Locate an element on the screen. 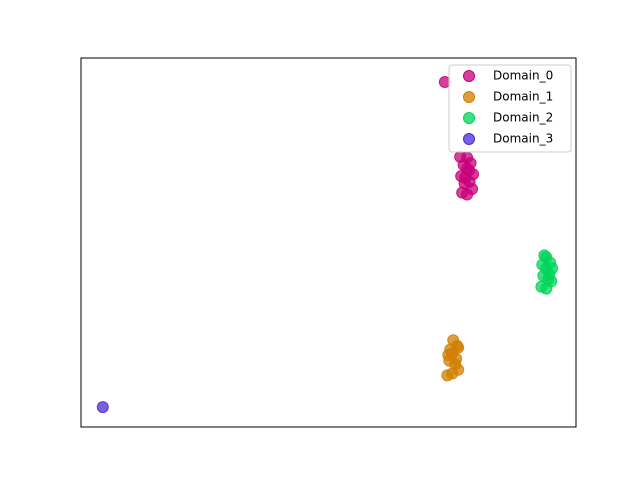 The image size is (640, 484). legend-box is located at coordinates (510, 108).